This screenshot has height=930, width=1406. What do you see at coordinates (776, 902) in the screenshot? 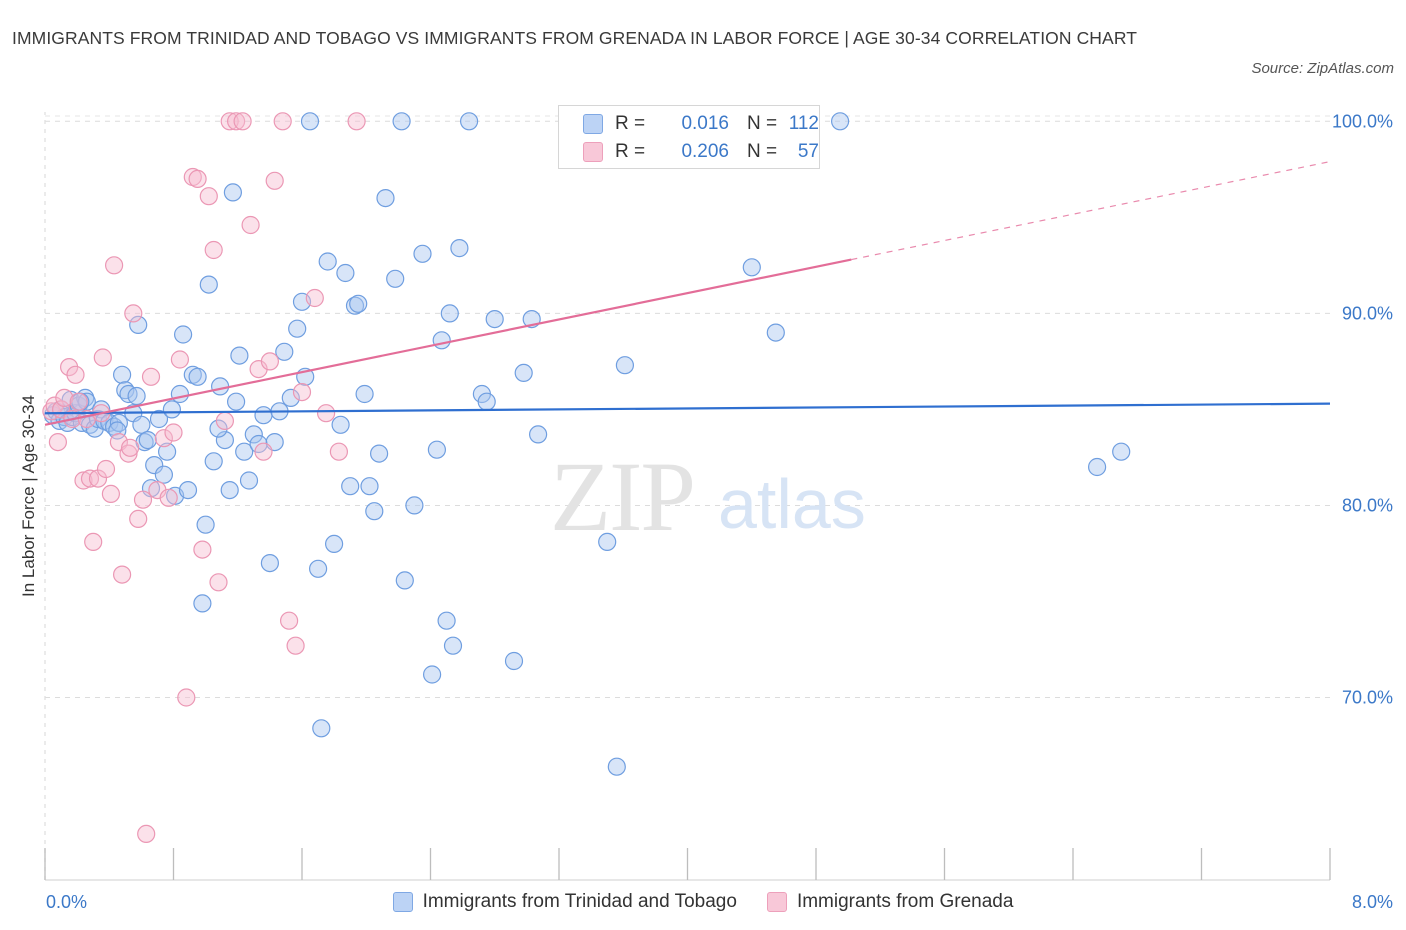
I see `legend-swatch-pink` at bounding box center [776, 902].